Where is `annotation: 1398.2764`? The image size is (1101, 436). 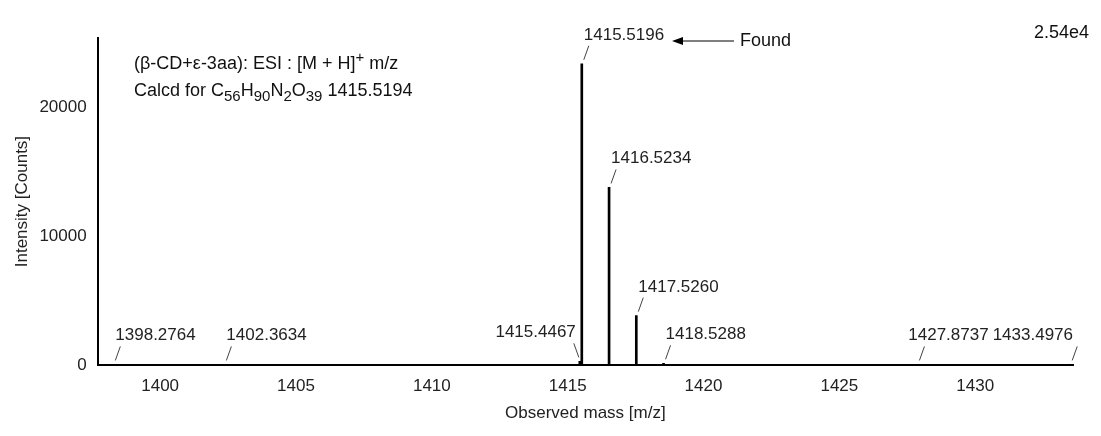
annotation: 1398.2764 is located at coordinates (155, 335).